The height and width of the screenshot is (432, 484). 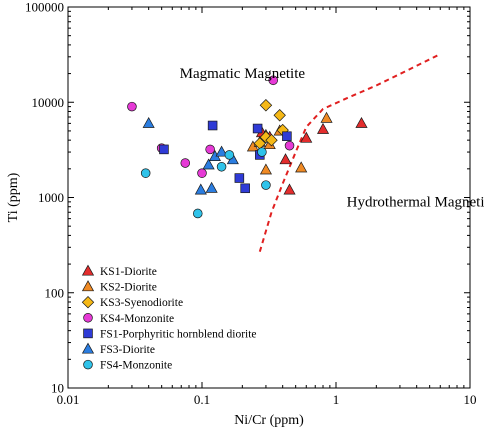 I want to click on y-tick-label: 10000, so click(x=48, y=102).